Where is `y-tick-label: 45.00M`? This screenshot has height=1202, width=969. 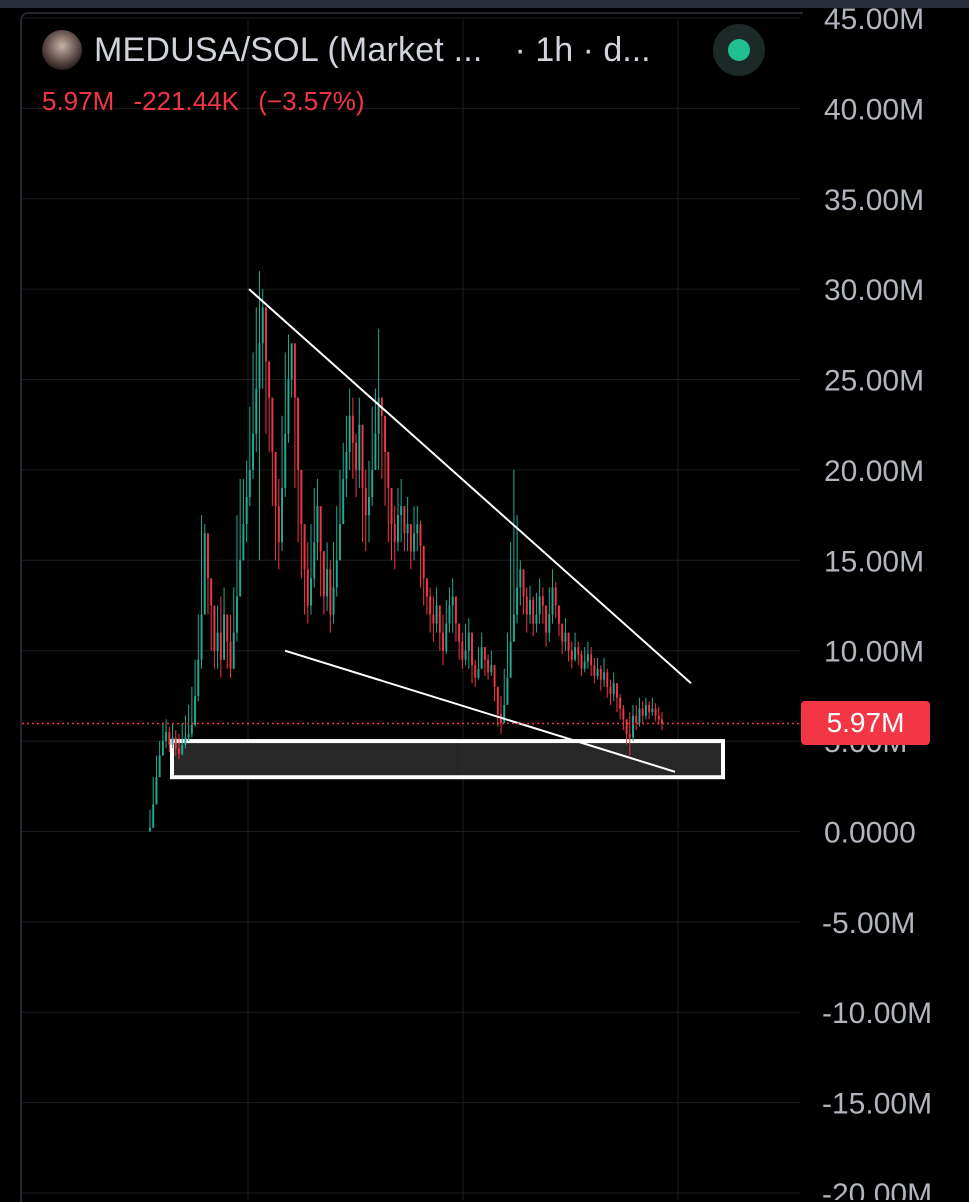
y-tick-label: 45.00M is located at coordinates (874, 19).